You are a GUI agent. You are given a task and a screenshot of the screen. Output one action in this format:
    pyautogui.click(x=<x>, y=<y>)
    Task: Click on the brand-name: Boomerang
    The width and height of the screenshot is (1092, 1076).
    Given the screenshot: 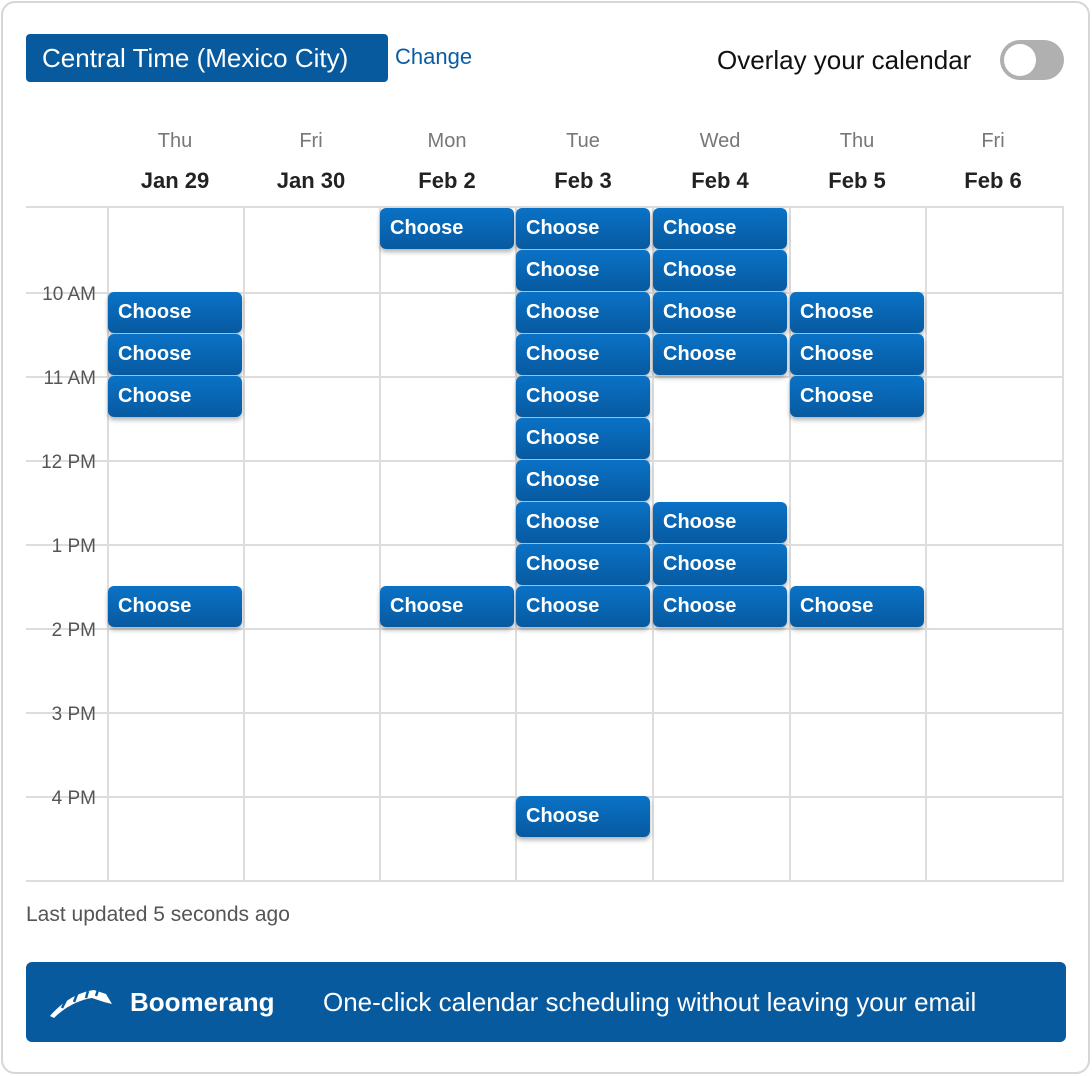 What is the action you would take?
    pyautogui.click(x=202, y=1002)
    